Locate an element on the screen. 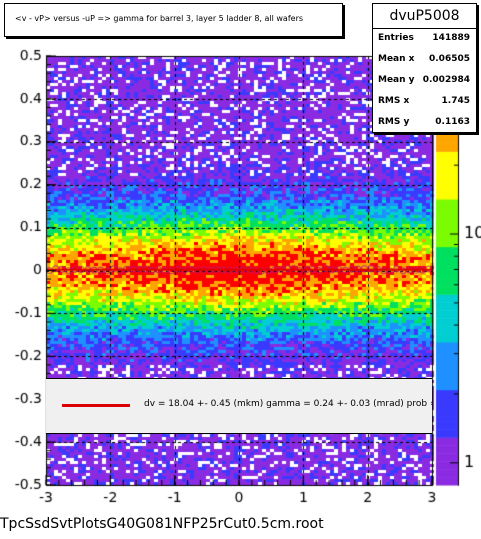  stat-label: Mean y is located at coordinates (396, 80).